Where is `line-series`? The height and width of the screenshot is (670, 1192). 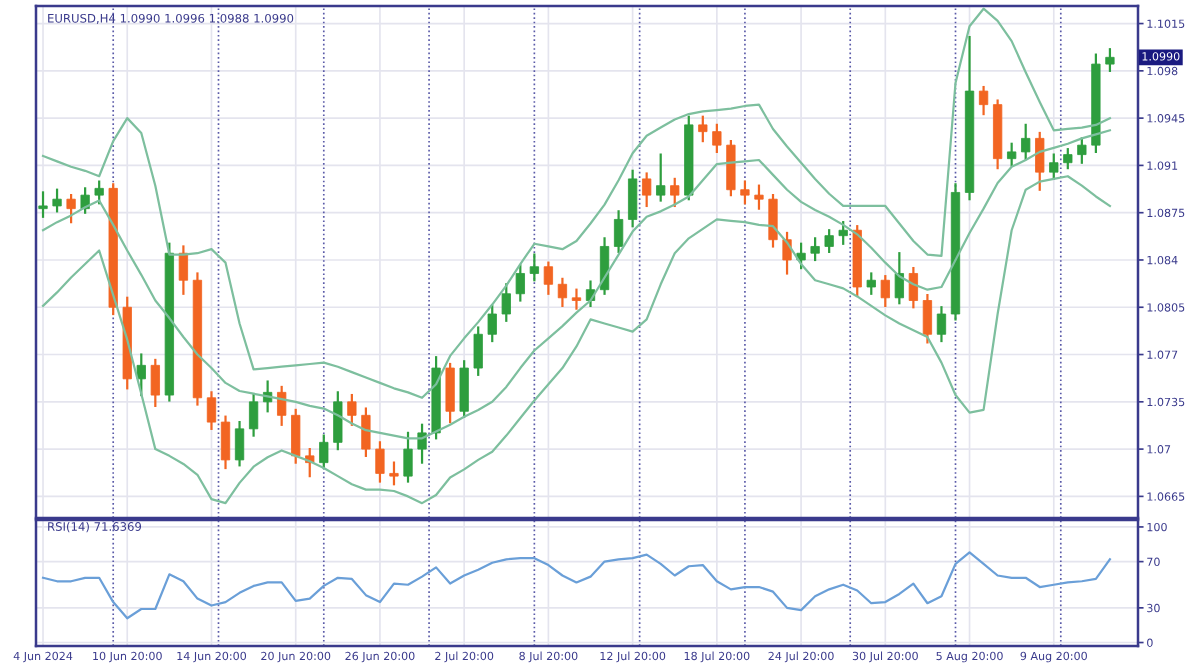
line-series is located at coordinates (576, 585).